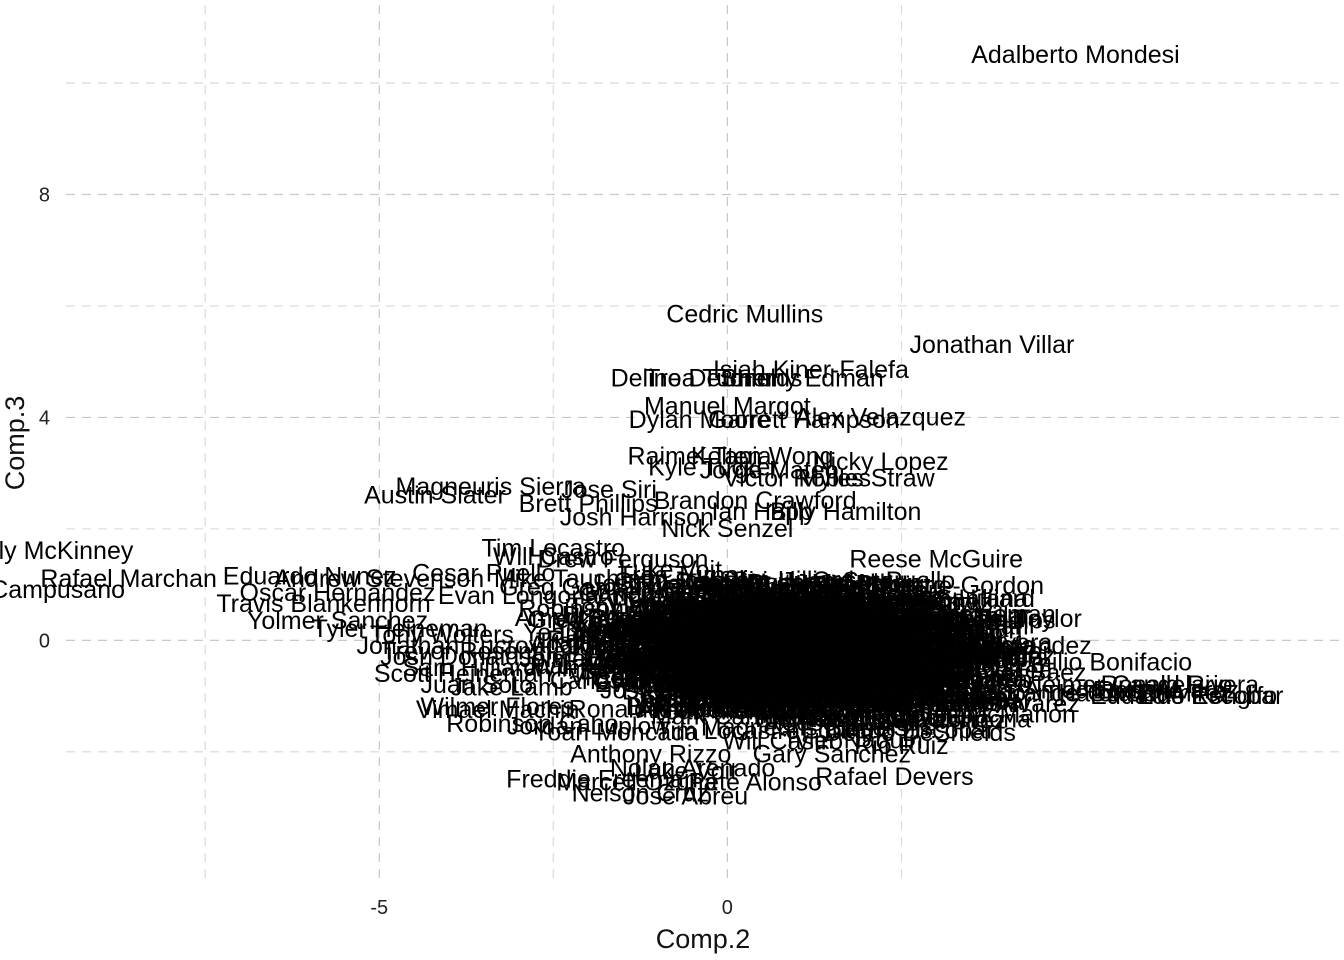 Image resolution: width=1344 pixels, height=960 pixels. I want to click on point-label: Jose Rondon, so click(736, 662).